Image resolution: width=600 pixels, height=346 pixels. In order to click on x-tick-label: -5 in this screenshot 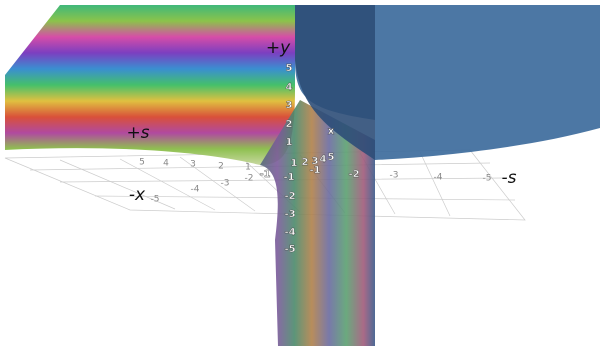, I will do `click(155, 200)`.